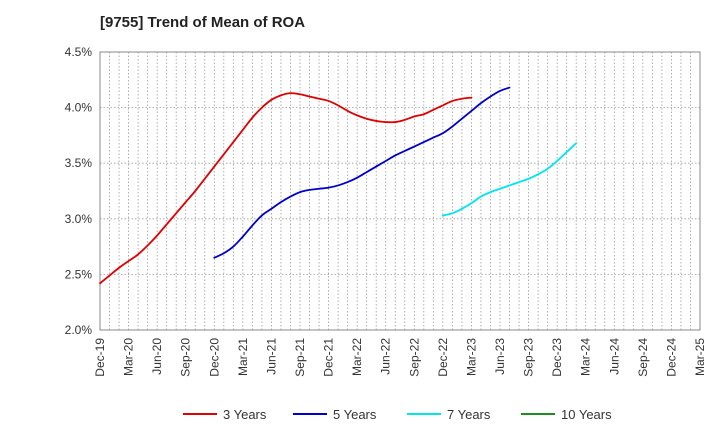 The image size is (720, 440). What do you see at coordinates (471, 357) in the screenshot?
I see `x-tick-label: Mar-23` at bounding box center [471, 357].